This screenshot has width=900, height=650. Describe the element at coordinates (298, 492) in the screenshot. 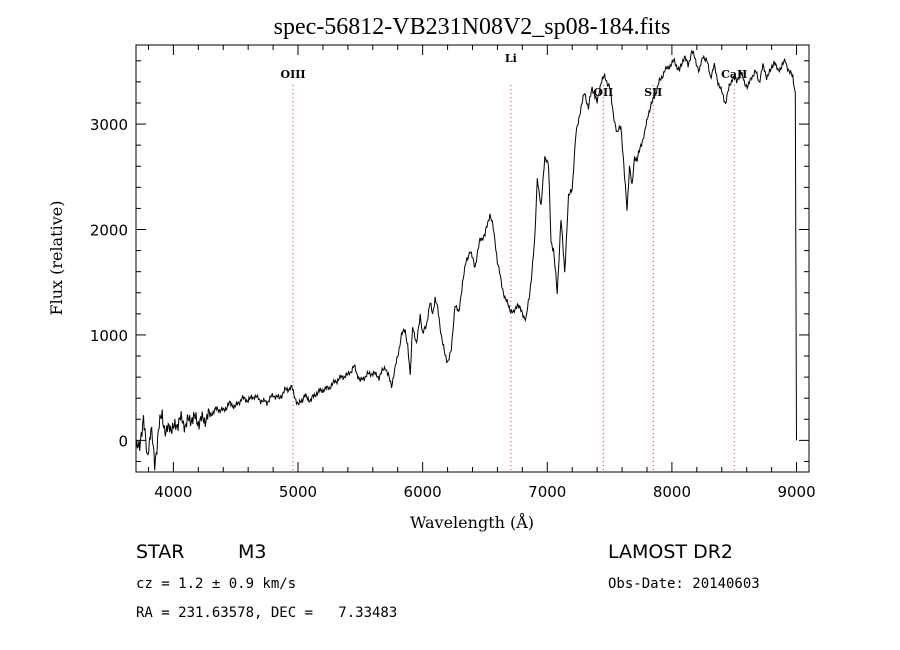

I see `x-tick-label: 5000` at that location.